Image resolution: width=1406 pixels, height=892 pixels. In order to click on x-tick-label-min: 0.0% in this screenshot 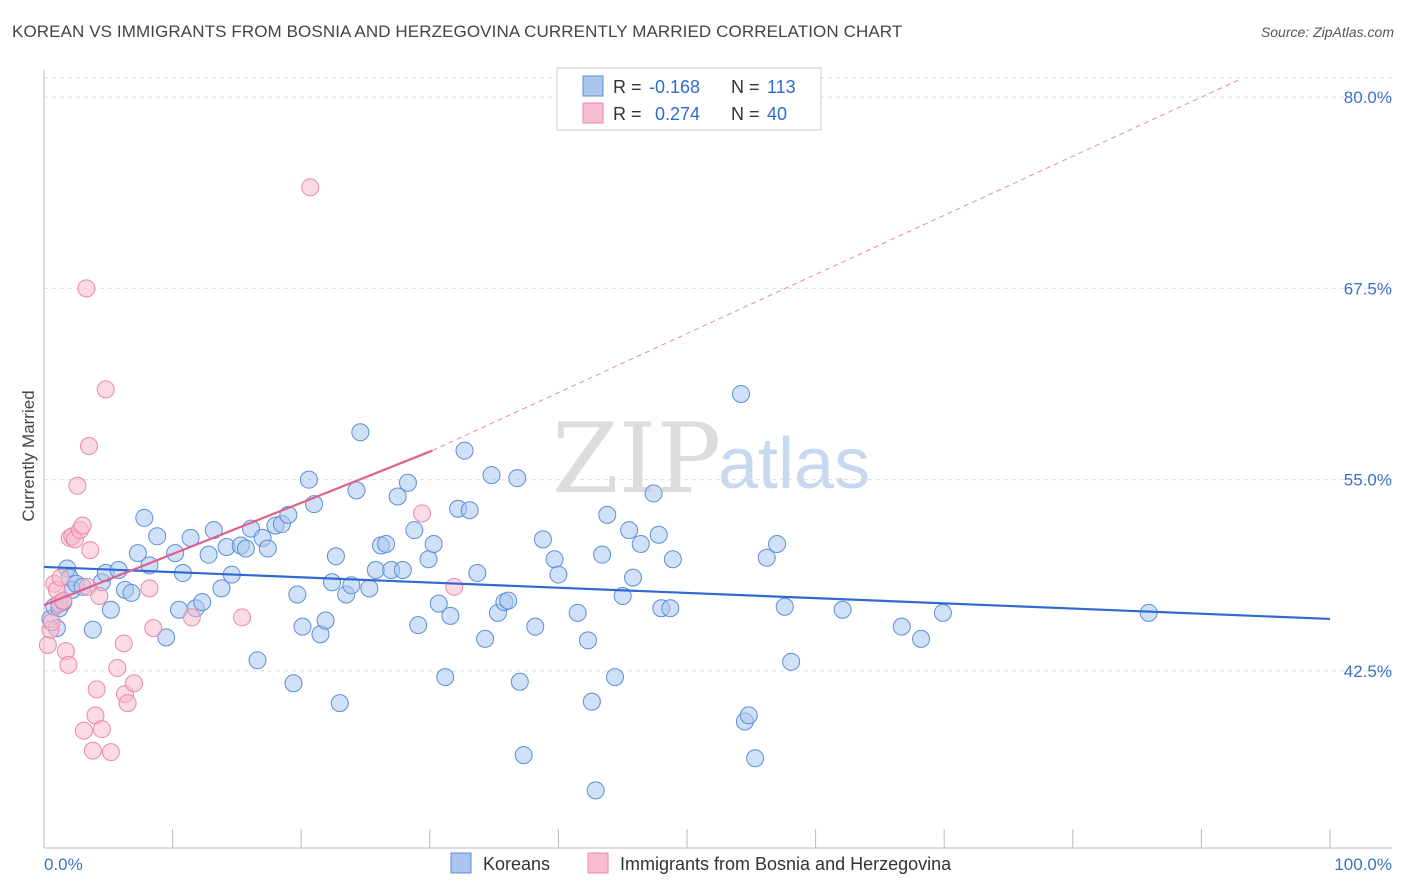, I will do `click(63, 864)`.